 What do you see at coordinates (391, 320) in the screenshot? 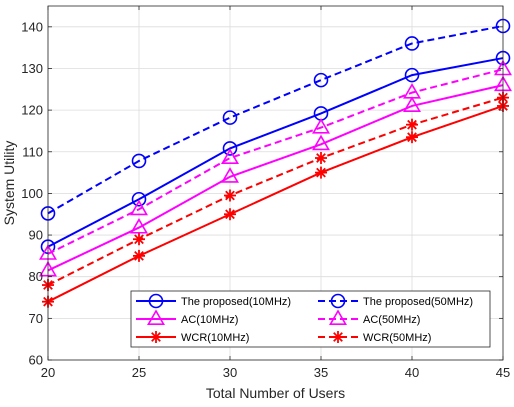
I see `legend-label: AC(50MHz)` at bounding box center [391, 320].